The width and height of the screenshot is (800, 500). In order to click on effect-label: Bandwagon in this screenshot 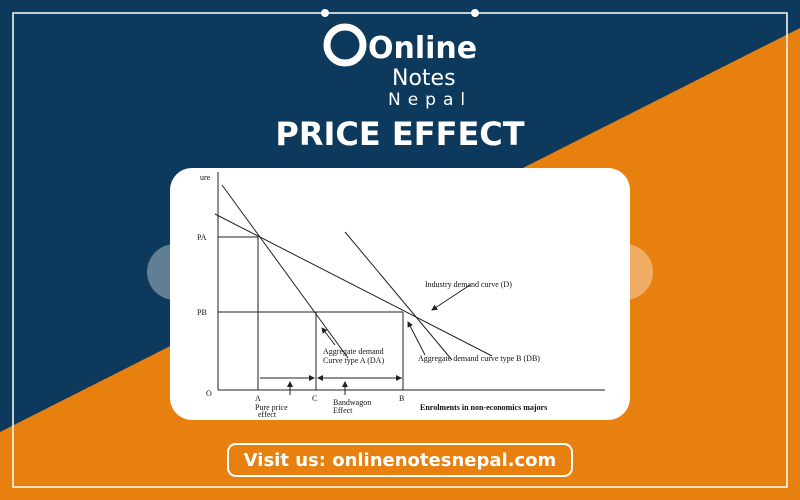, I will do `click(352, 402)`.